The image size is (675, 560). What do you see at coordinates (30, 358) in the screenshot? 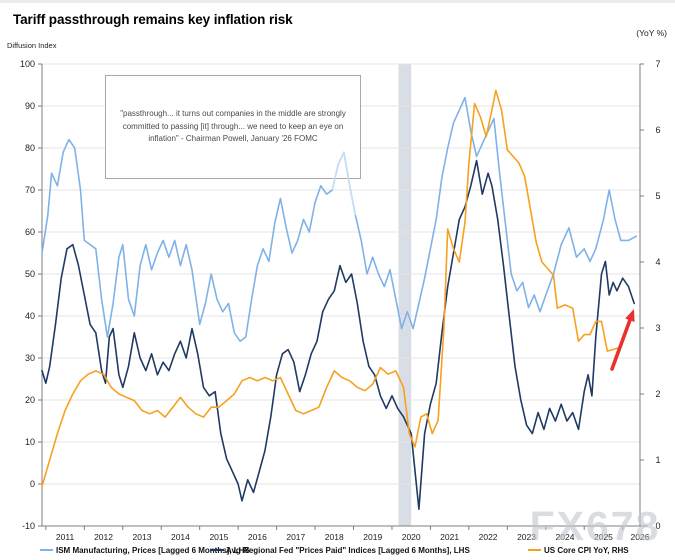
I see `left-tick-label: 30` at bounding box center [30, 358].